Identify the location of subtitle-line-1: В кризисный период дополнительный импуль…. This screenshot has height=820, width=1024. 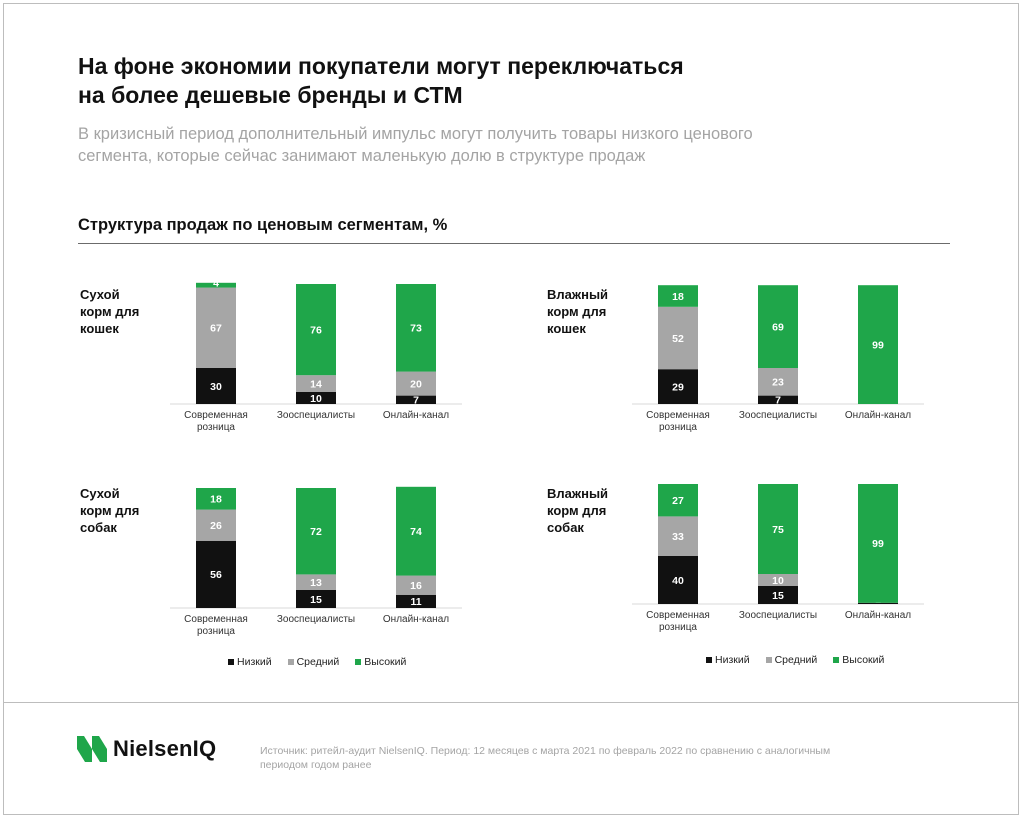
(415, 134).